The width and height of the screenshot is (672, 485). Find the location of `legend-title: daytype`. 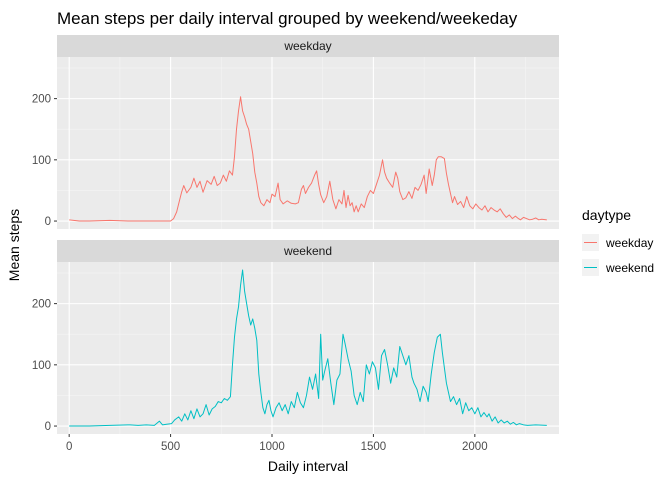

legend-title: daytype is located at coordinates (606, 215).